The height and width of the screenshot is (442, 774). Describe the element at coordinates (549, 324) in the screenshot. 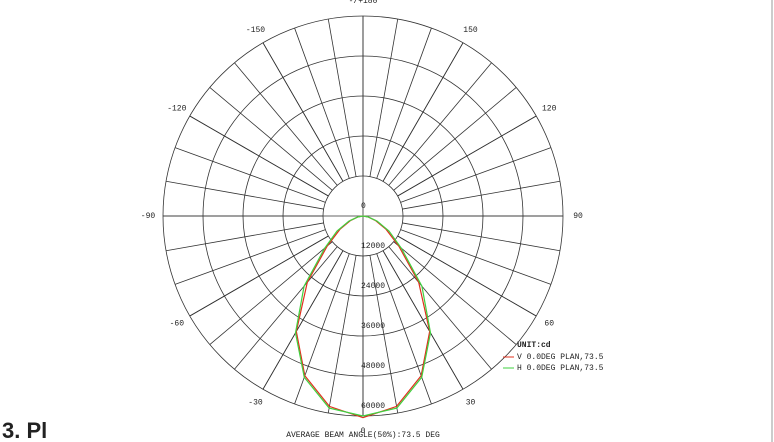

I see `angle-tick-label: 60` at that location.